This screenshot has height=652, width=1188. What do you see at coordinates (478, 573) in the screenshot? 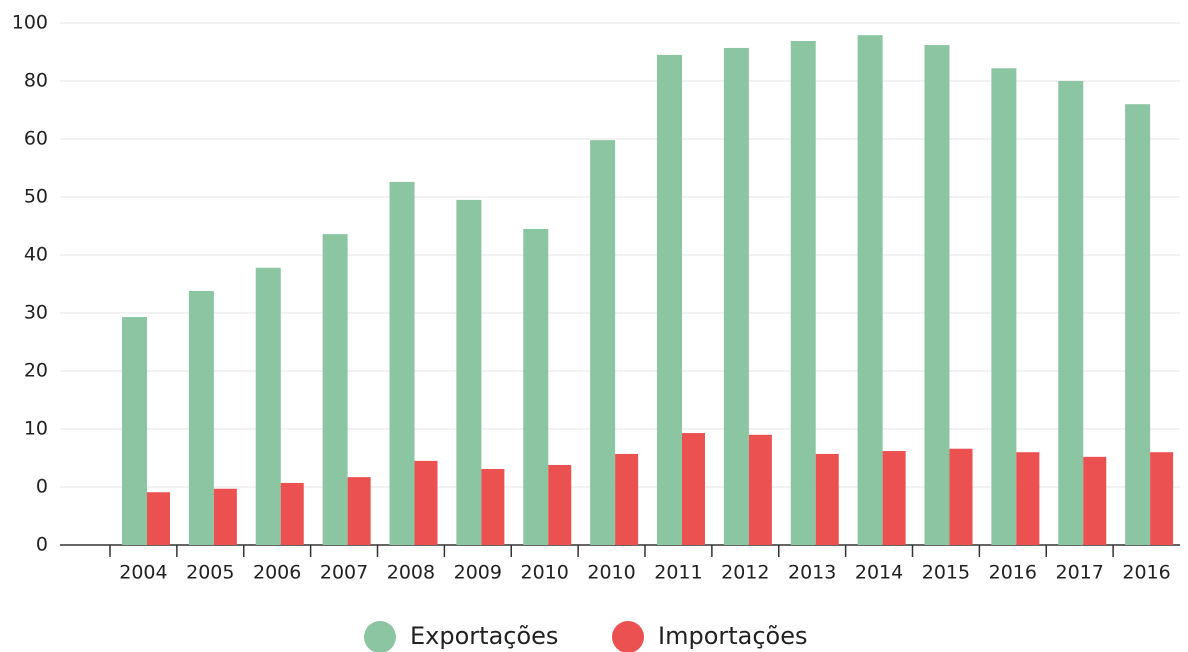
I see `x-tick-label: 2009` at bounding box center [478, 573].